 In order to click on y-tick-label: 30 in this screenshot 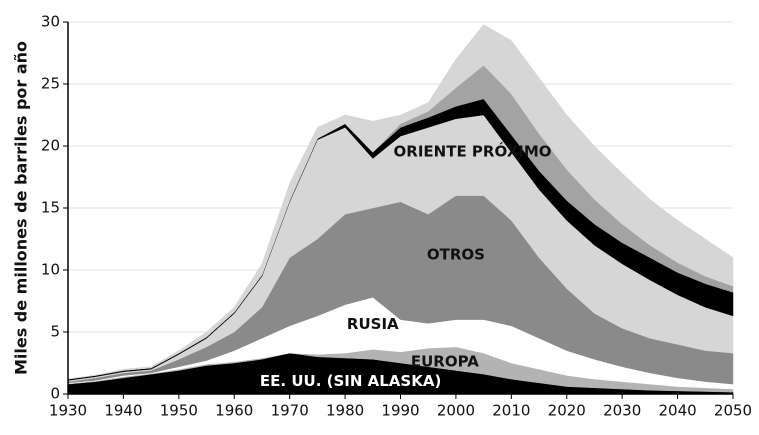, I will do `click(50, 22)`.